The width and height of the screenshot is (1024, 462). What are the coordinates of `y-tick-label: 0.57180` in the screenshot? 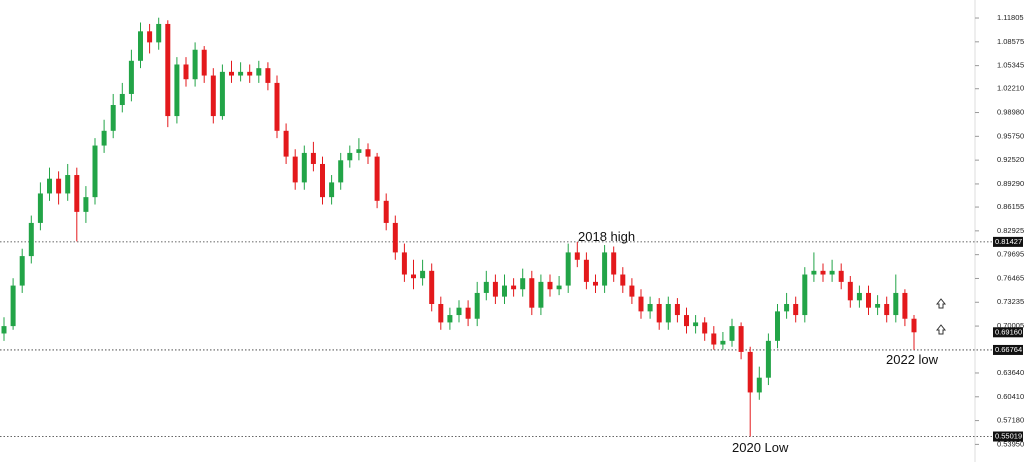 It's located at (1010, 420).